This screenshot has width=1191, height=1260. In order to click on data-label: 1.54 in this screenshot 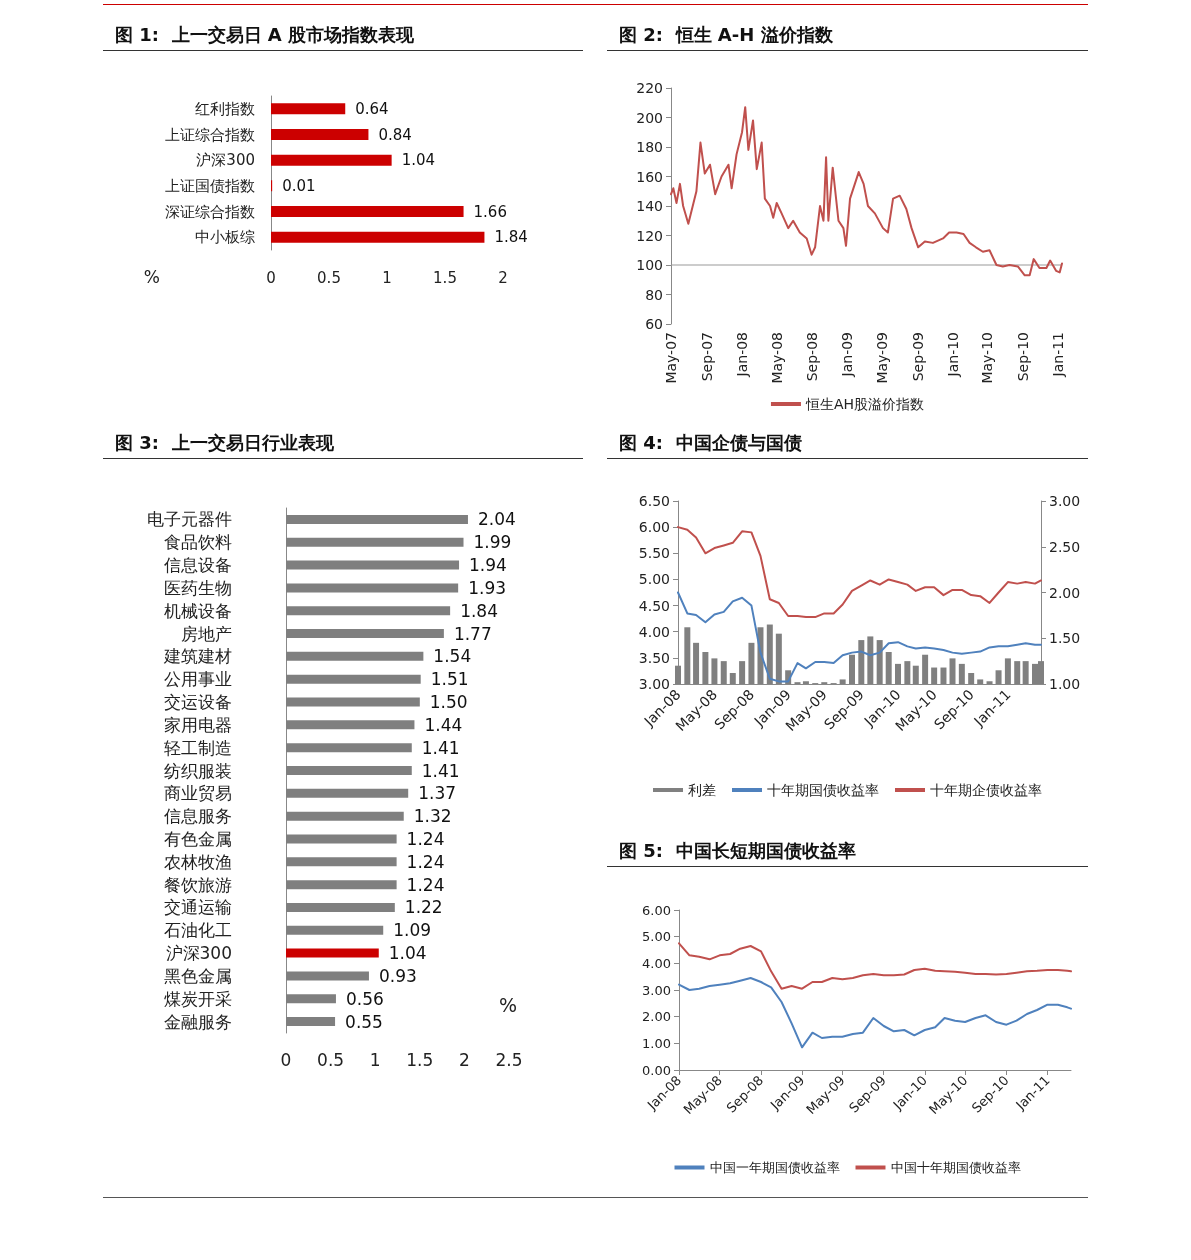, I will do `click(452, 656)`.